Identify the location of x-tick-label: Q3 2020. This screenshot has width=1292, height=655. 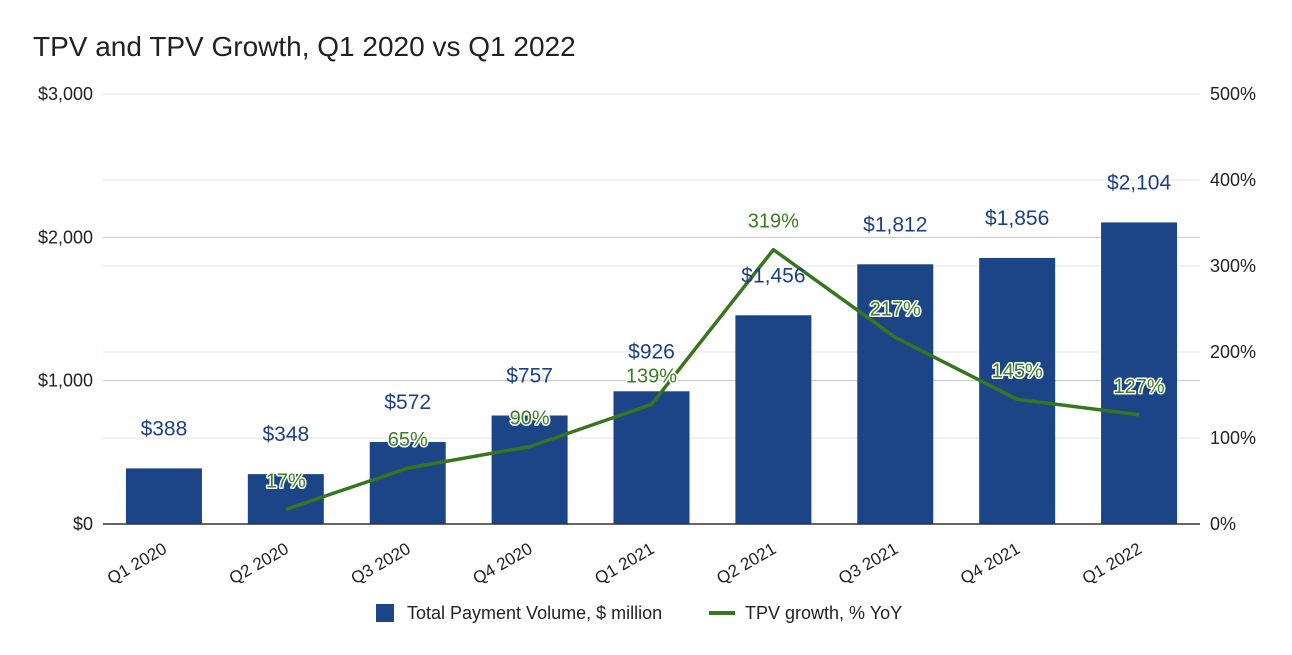
(381, 563).